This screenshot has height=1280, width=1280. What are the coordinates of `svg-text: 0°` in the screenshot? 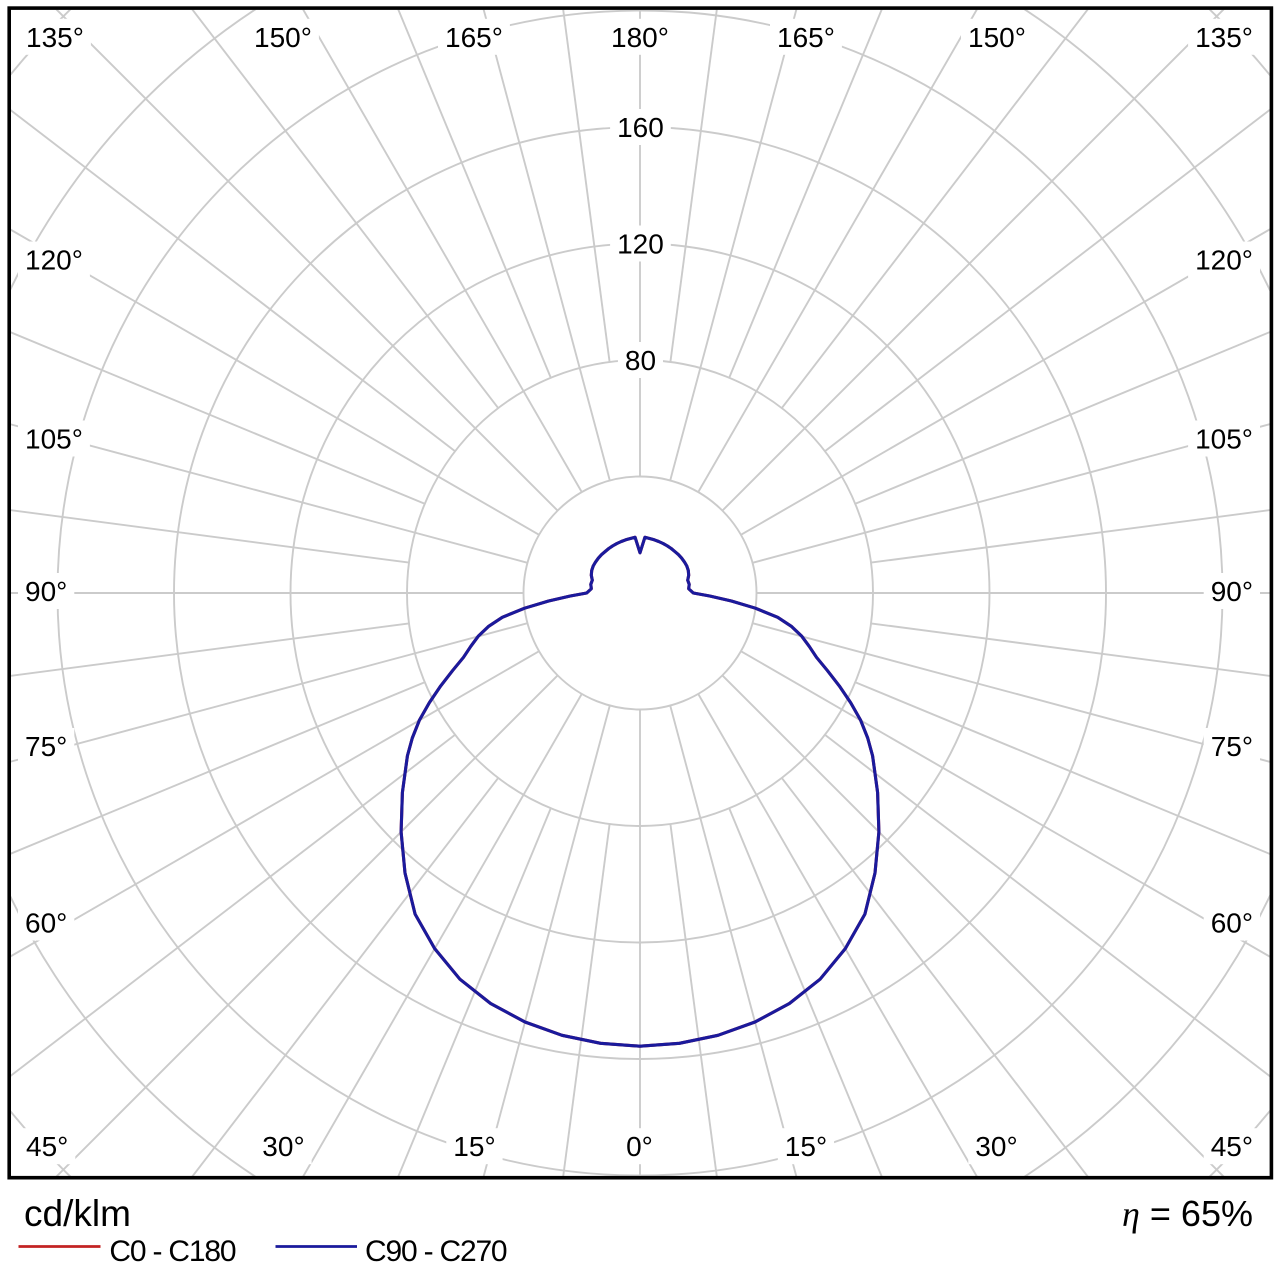 It's located at (639, 1146).